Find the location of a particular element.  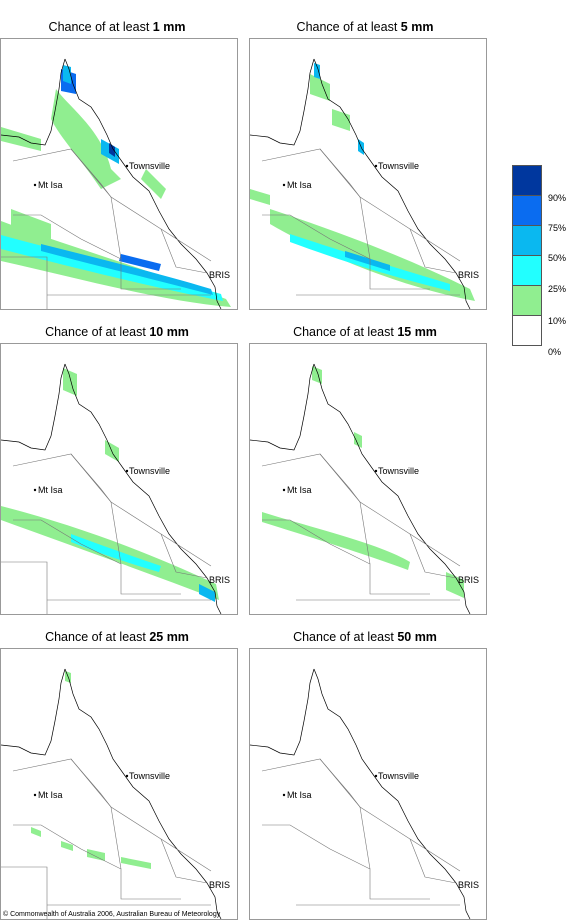

map-panel-25mm: Mt Isa Townsville BRIS is located at coordinates (119, 784).